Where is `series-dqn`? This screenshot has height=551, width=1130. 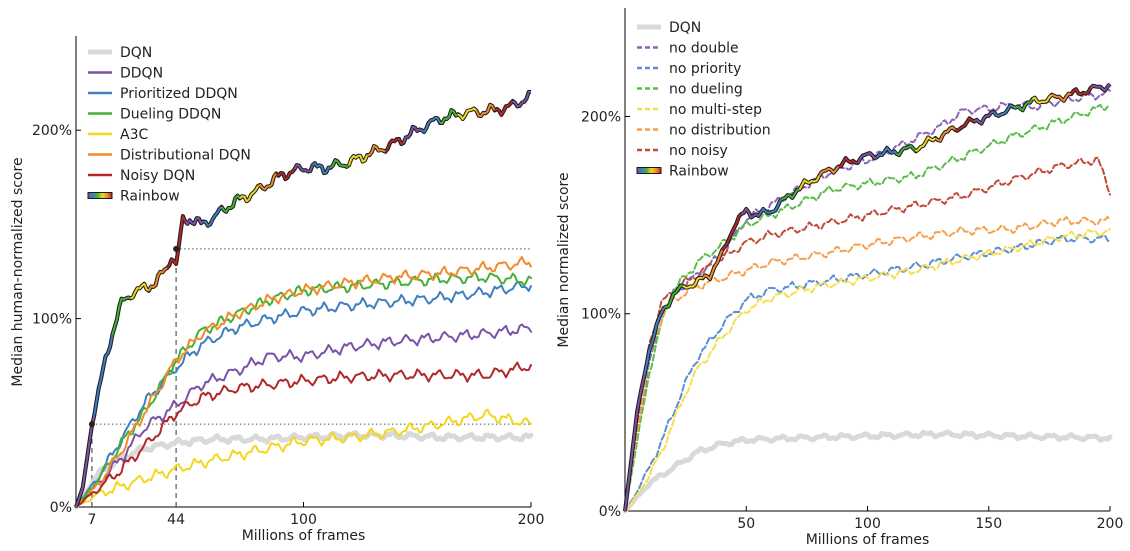 series-dqn is located at coordinates (867, 471).